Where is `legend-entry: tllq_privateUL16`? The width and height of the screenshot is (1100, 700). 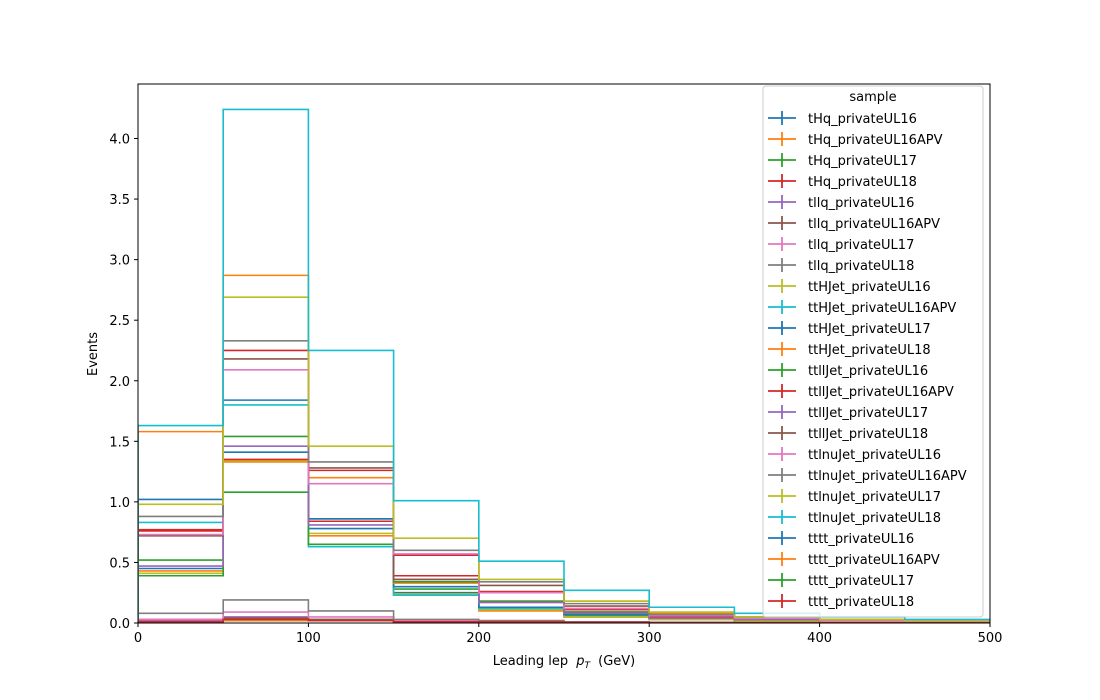
legend-entry: tllq_privateUL16 is located at coordinates (841, 203).